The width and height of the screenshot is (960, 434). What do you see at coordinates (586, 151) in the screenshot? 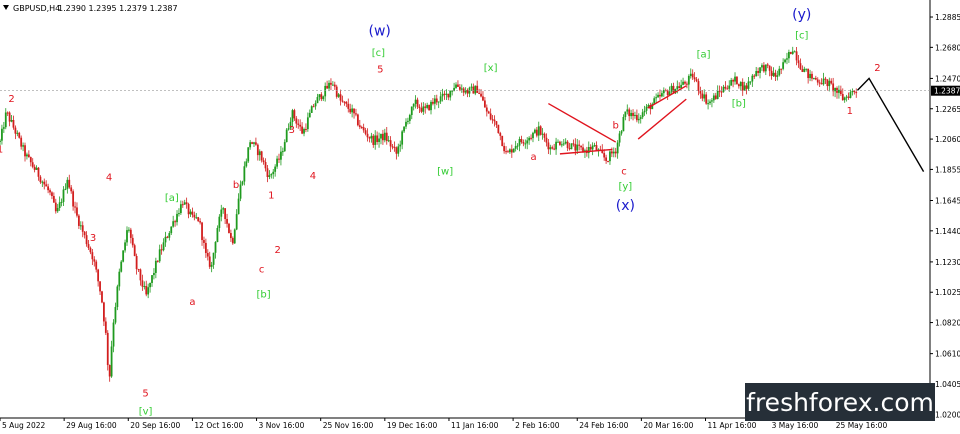
I see `triangle-lower-line` at bounding box center [586, 151].